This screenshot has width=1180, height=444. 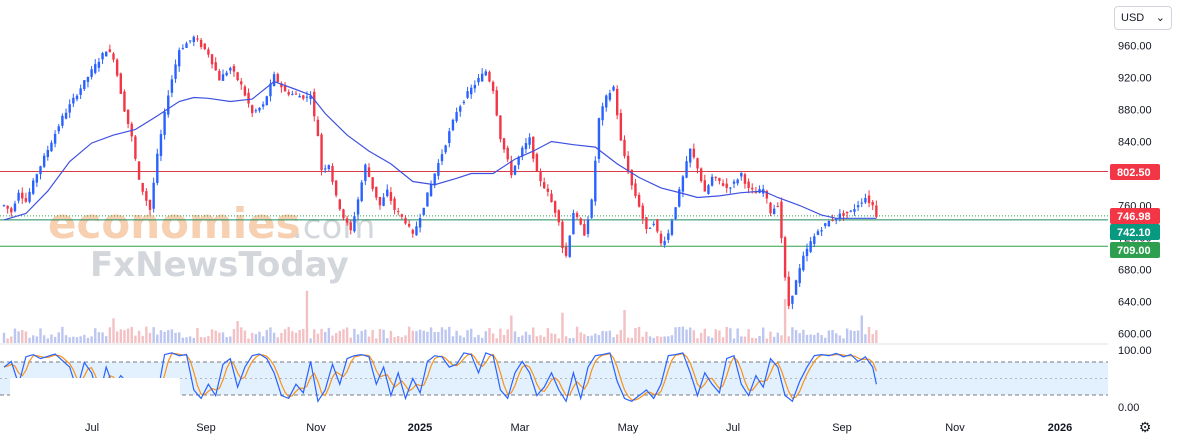 I want to click on time-tick-label: May, so click(x=628, y=428).